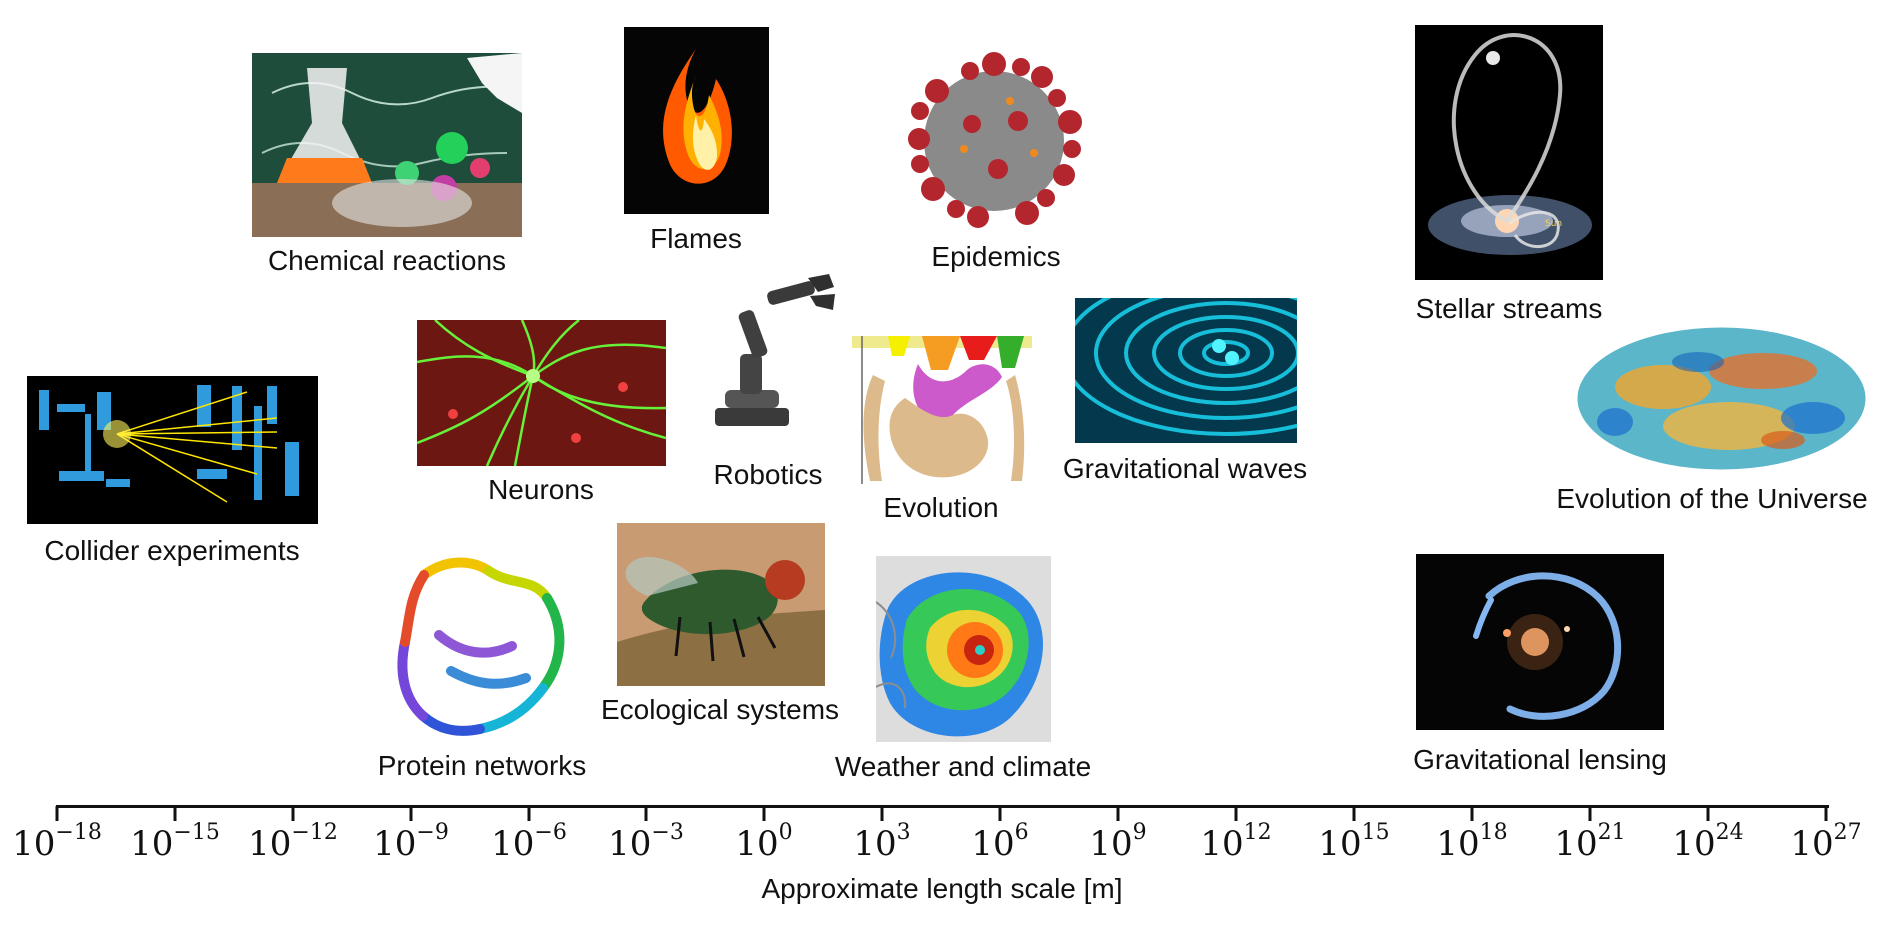  I want to click on axis-tick-label: 10²¹, so click(1589, 842).